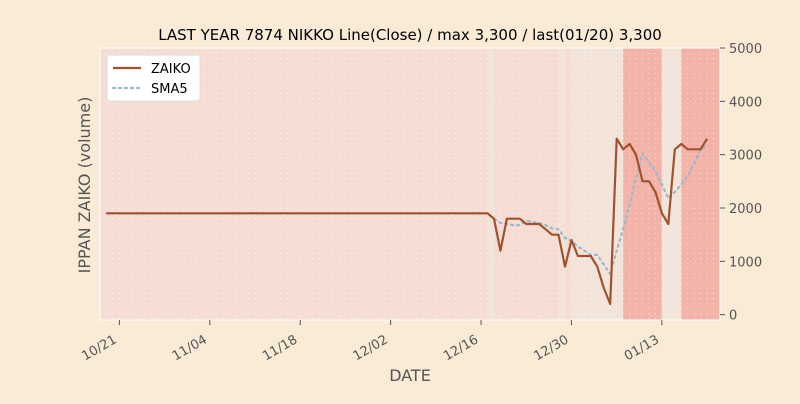 This screenshot has height=404, width=800. What do you see at coordinates (461, 348) in the screenshot?
I see `x-tick-label: 12/16` at bounding box center [461, 348].